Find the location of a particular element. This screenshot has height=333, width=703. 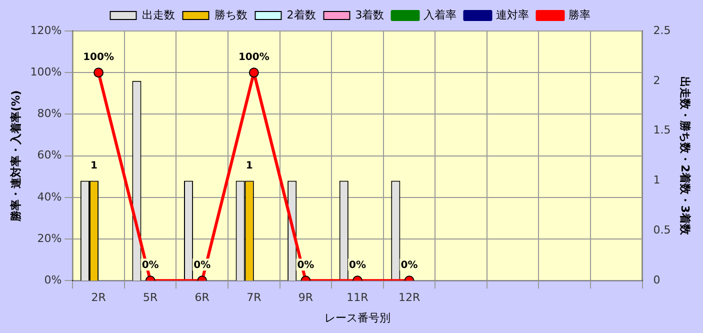

legend-label: 出走数 is located at coordinates (158, 15).